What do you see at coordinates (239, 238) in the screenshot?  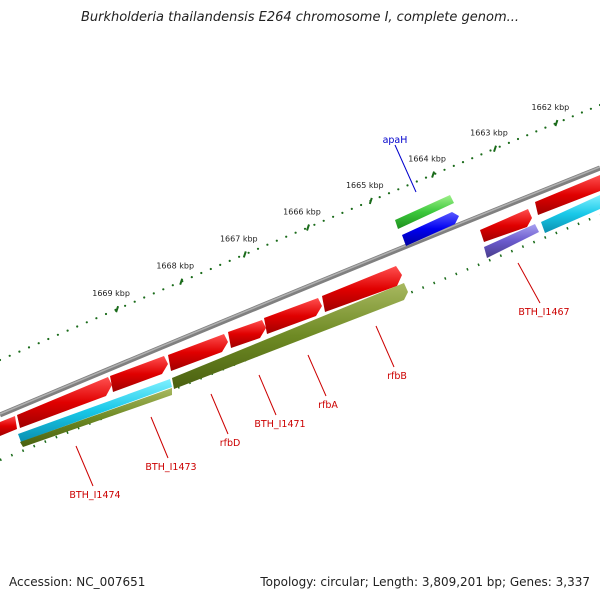 I see `scale-tick-label: 1667 kbp` at bounding box center [239, 238].